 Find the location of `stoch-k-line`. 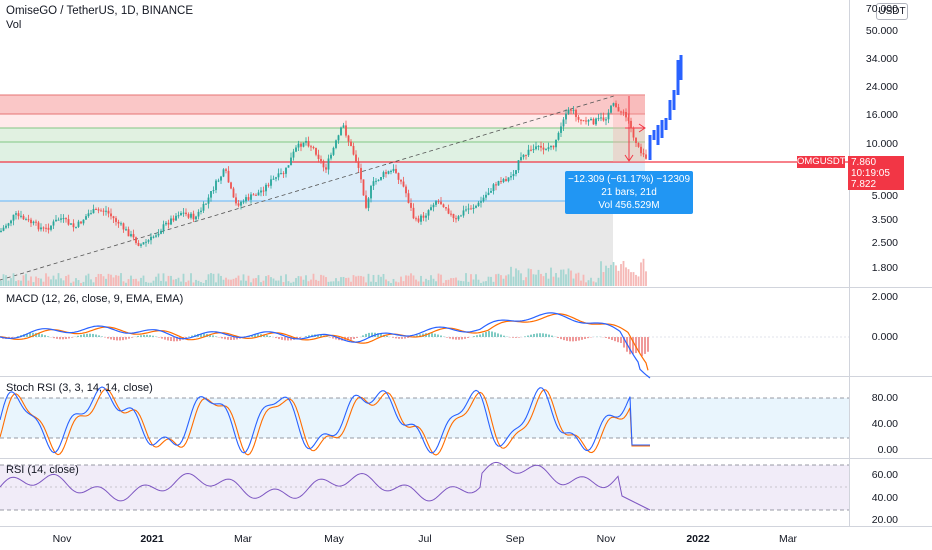

stoch-k-line is located at coordinates (325, 420).